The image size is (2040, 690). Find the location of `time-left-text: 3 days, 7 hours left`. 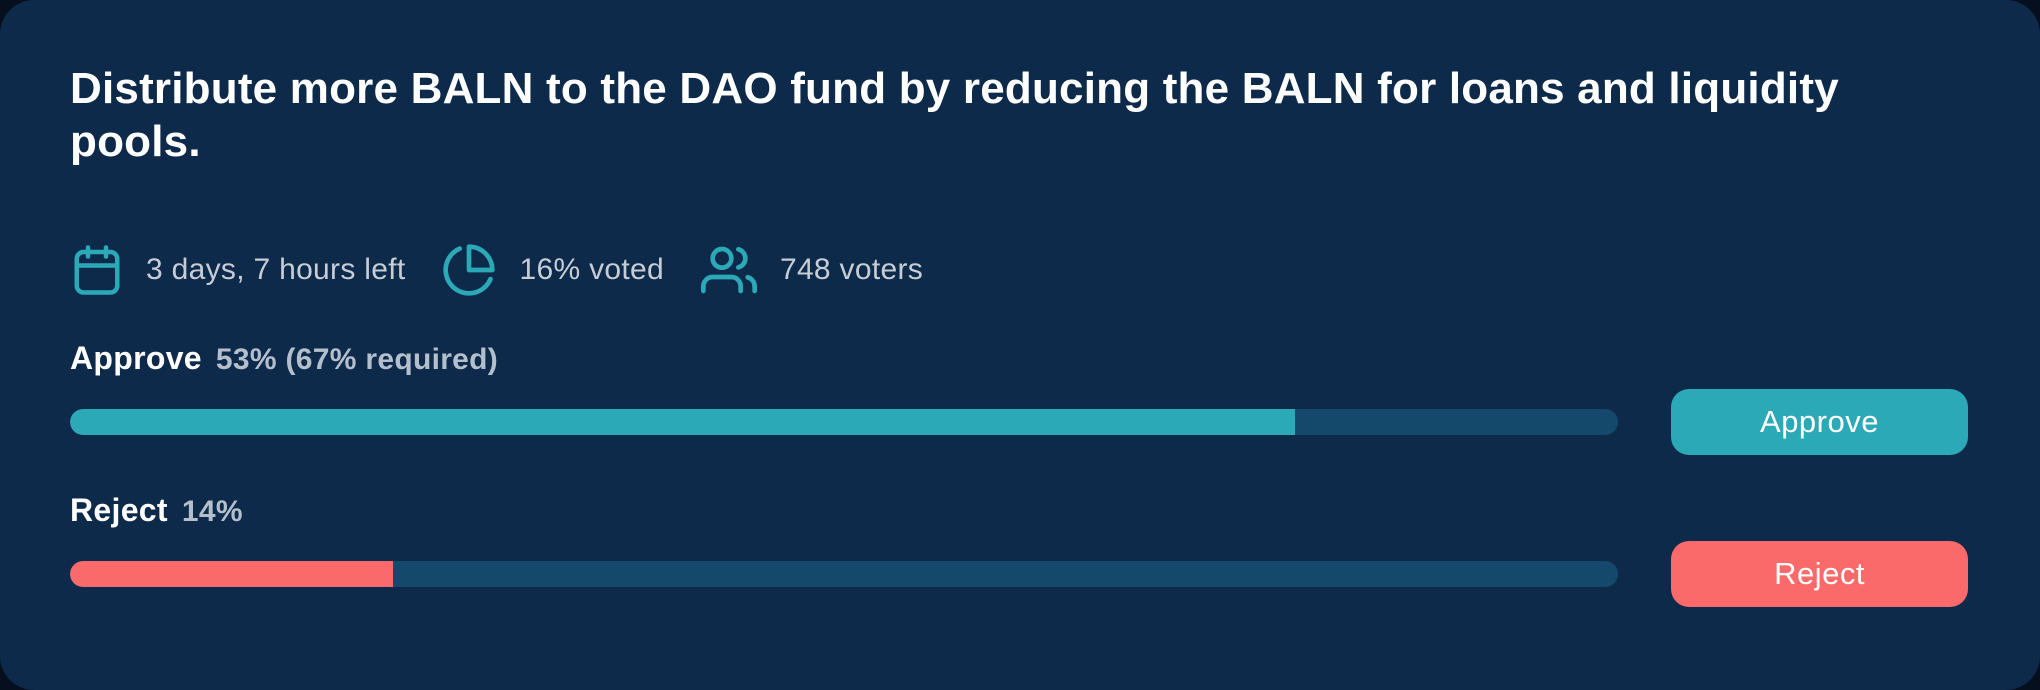

time-left-text: 3 days, 7 hours left is located at coordinates (276, 269).